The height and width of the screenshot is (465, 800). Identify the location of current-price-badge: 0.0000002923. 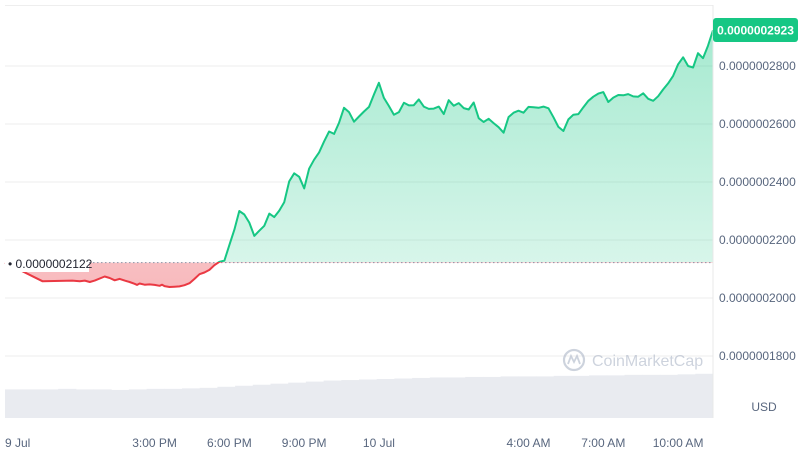
(755, 30).